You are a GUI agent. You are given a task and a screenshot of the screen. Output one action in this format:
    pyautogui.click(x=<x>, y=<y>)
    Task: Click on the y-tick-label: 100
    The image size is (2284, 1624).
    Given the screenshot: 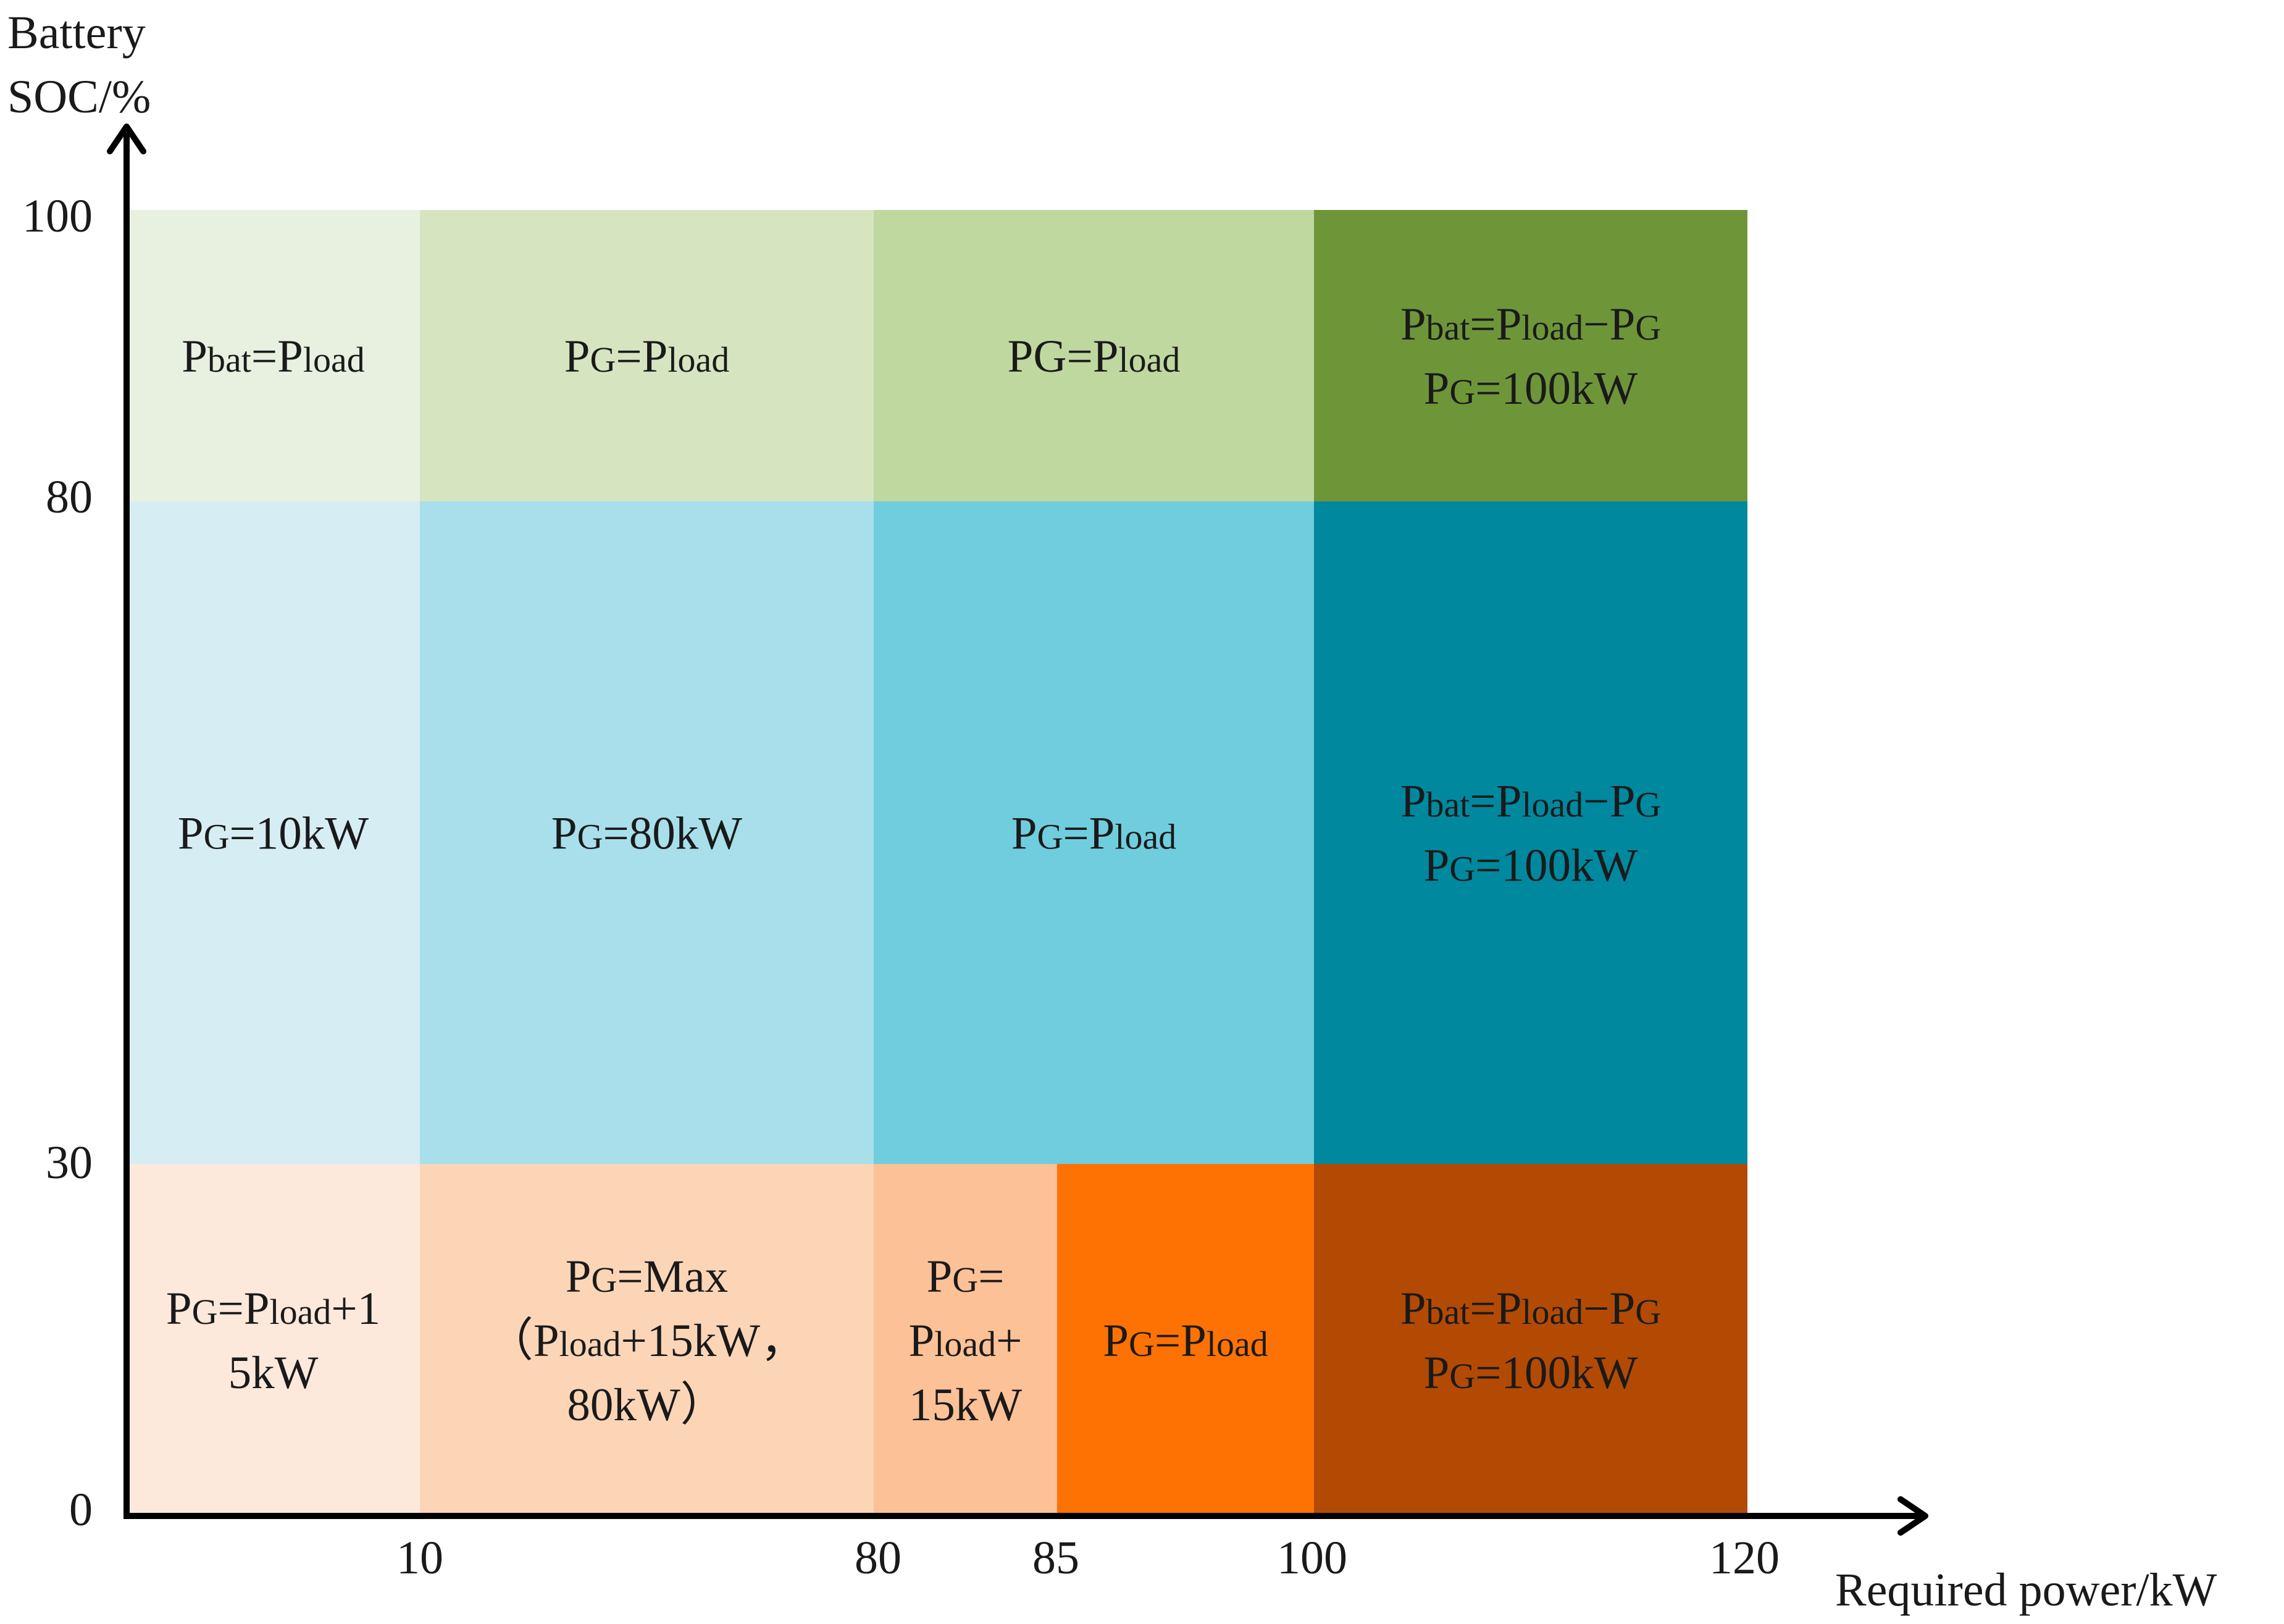 What is the action you would take?
    pyautogui.click(x=58, y=216)
    